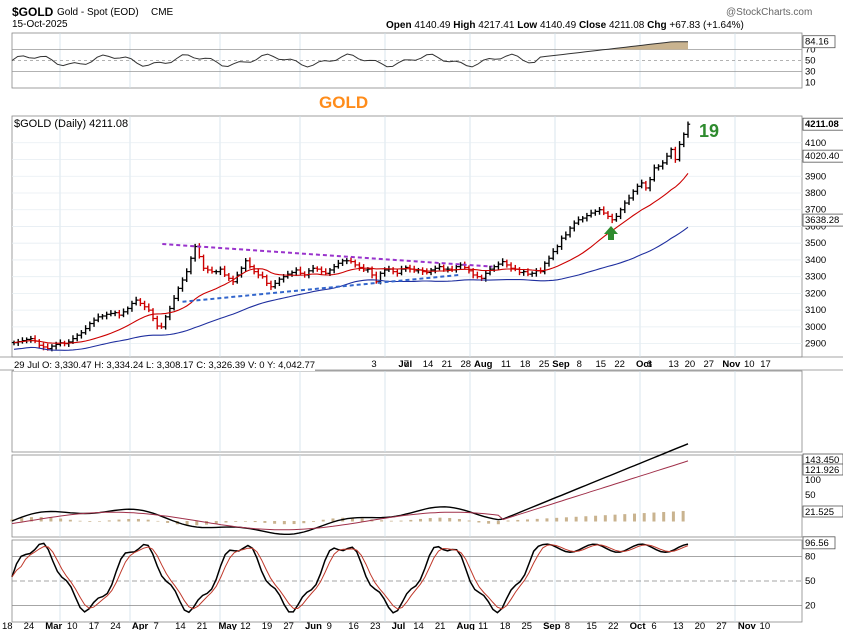 This screenshot has height=630, width=843. What do you see at coordinates (483, 364) in the screenshot?
I see `date-tick-label: Aug` at bounding box center [483, 364].